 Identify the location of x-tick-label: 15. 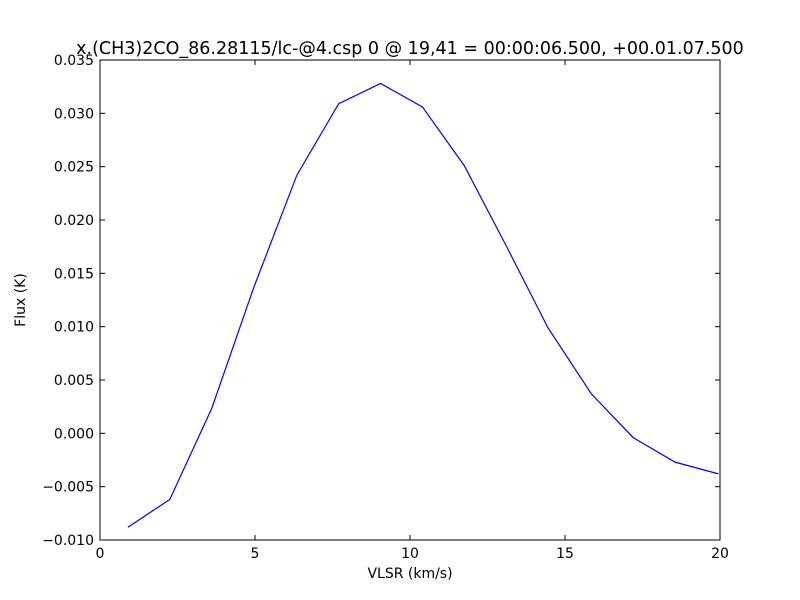
(565, 554).